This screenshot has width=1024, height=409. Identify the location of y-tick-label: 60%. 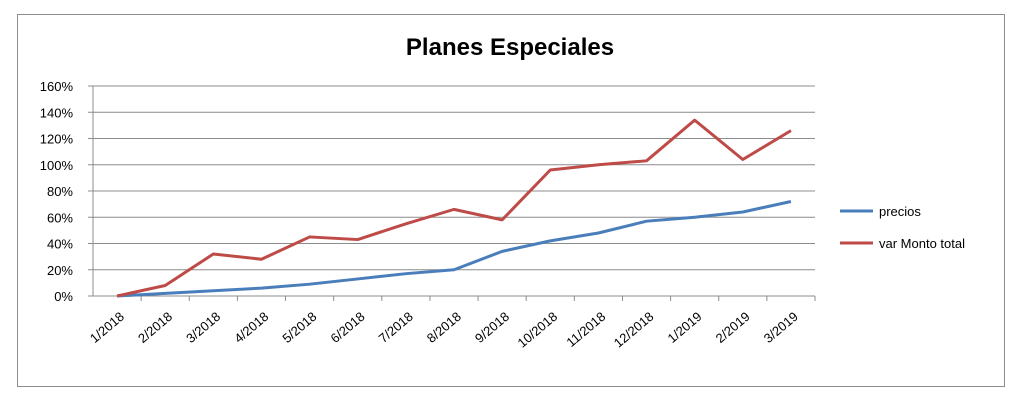
(60, 217).